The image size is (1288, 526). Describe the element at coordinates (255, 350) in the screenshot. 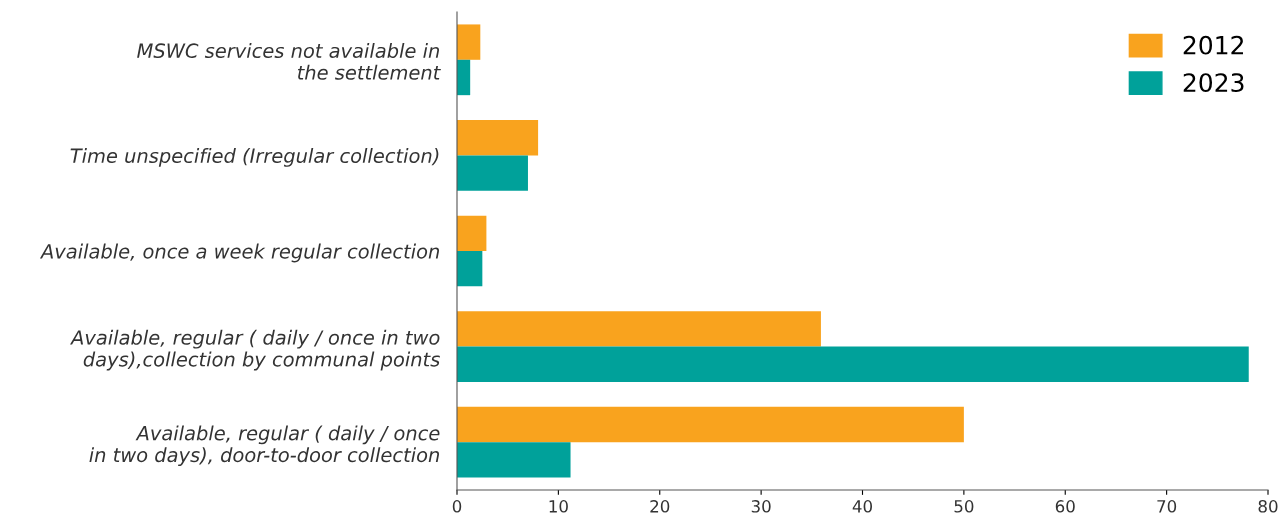

I see `y-tick-label: Available, regular ( daily / once in two days),collection by communal points` at that location.